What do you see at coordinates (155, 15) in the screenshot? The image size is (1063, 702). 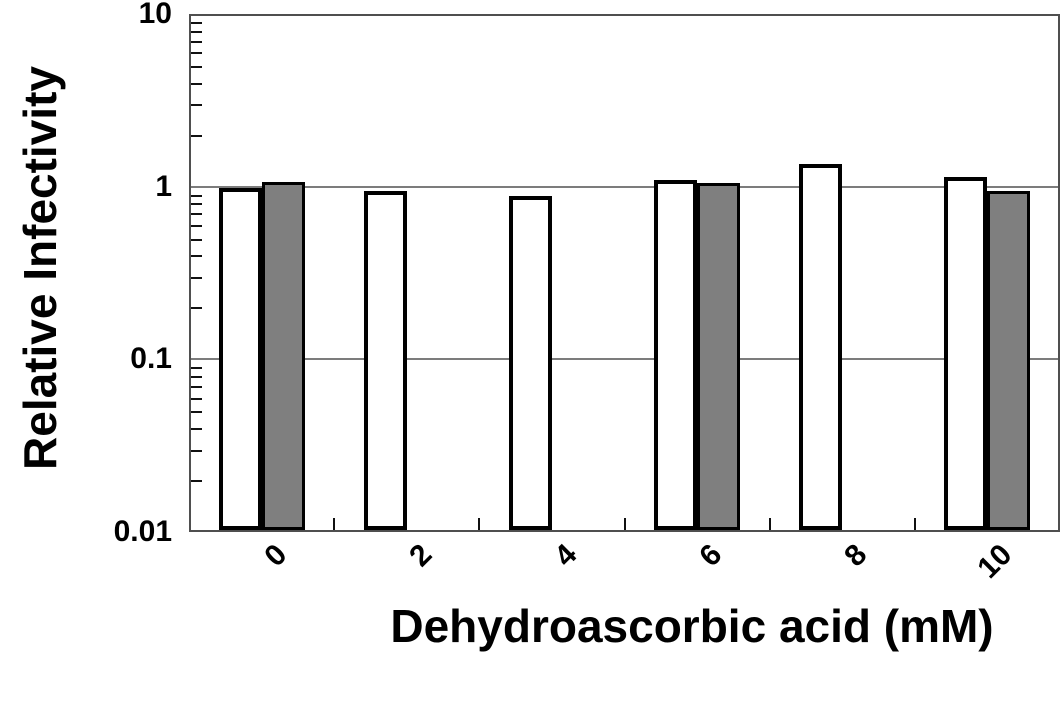 I see `y-tick-label: 10` at bounding box center [155, 15].